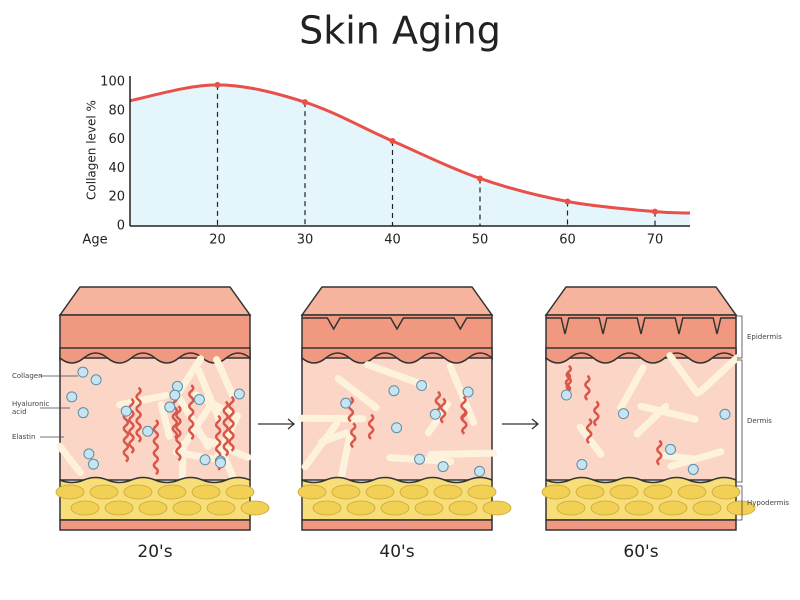 This screenshot has width=800, height=600. Describe the element at coordinates (116, 139) in the screenshot. I see `y-tick-label: 60` at that location.